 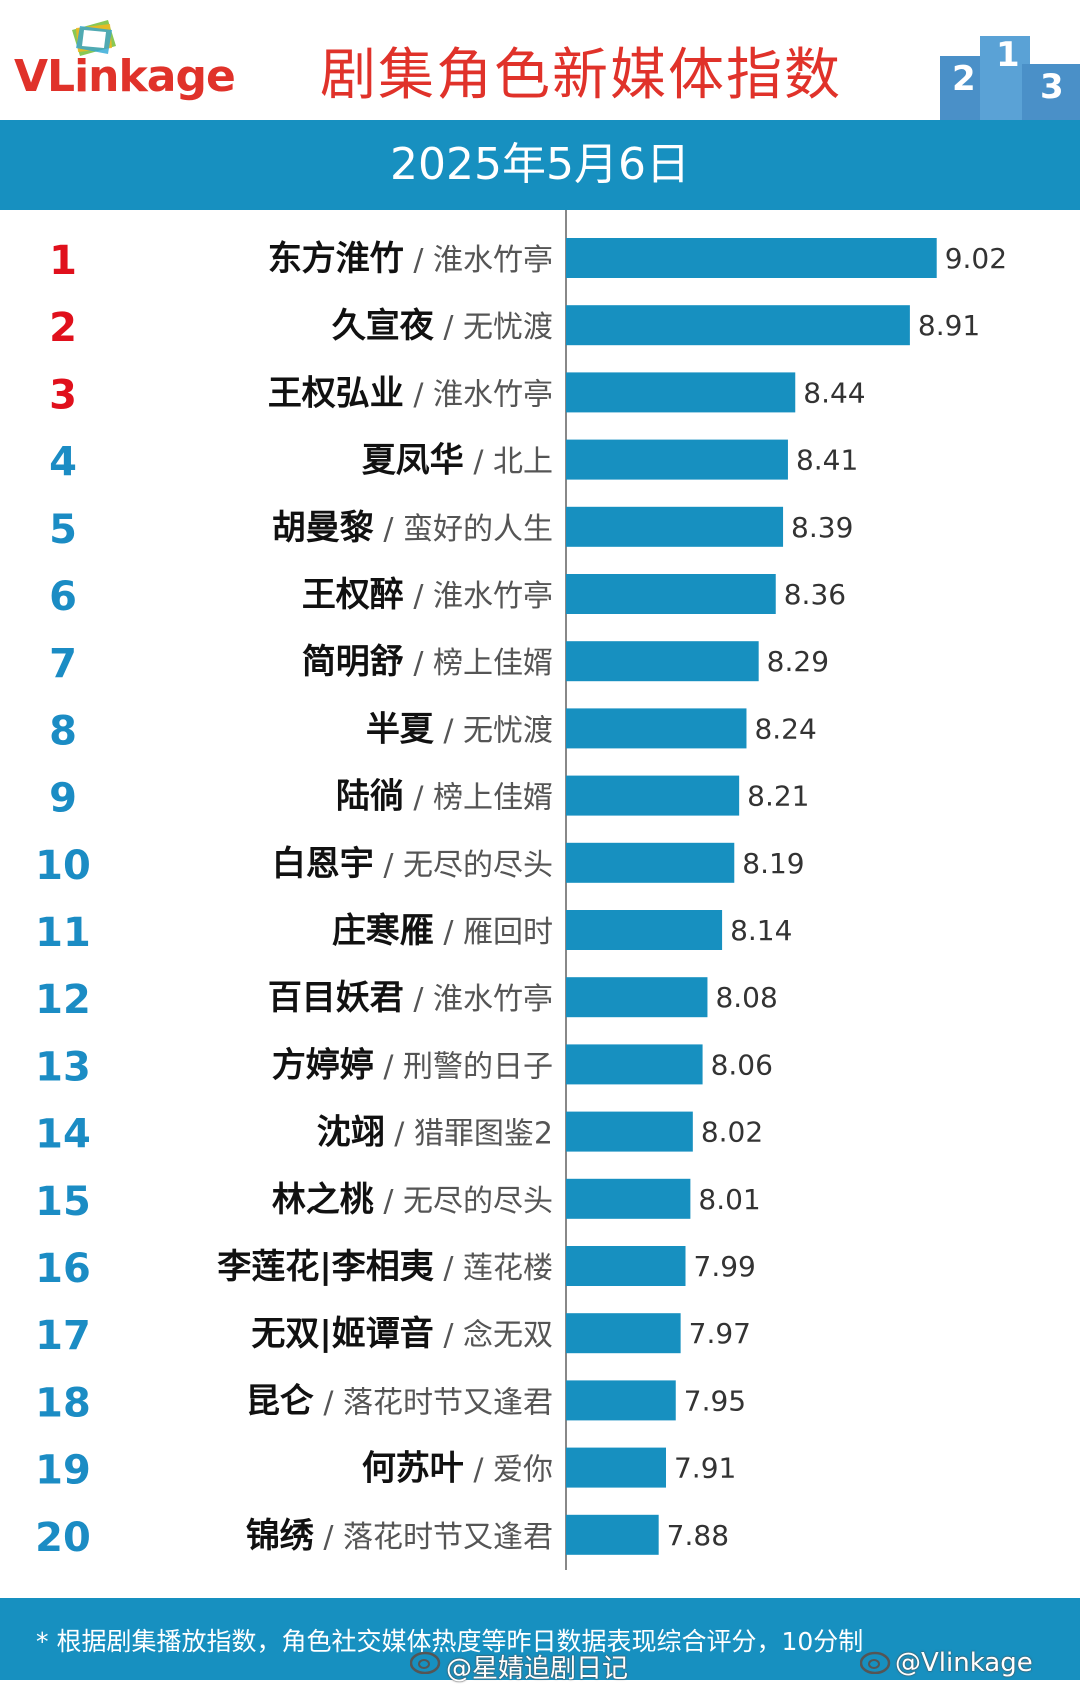 I want to click on value-label: 8.14, so click(x=761, y=930).